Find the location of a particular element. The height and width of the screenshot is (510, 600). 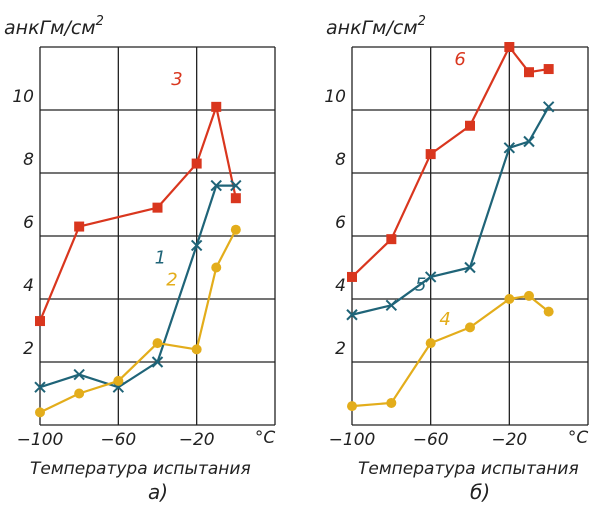

panel-label: a) is located at coordinates (158, 492).